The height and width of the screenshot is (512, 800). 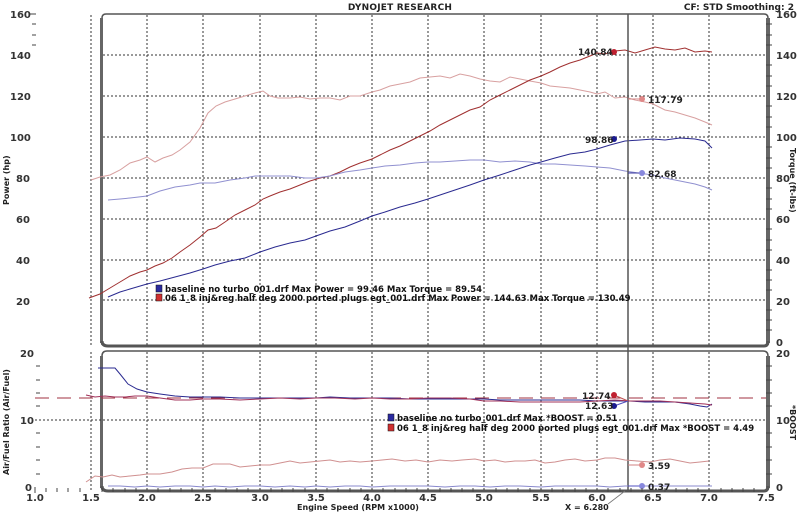 What do you see at coordinates (358, 507) in the screenshot?
I see `x-axis-title: Engine Speed (RPM x1000)` at bounding box center [358, 507].